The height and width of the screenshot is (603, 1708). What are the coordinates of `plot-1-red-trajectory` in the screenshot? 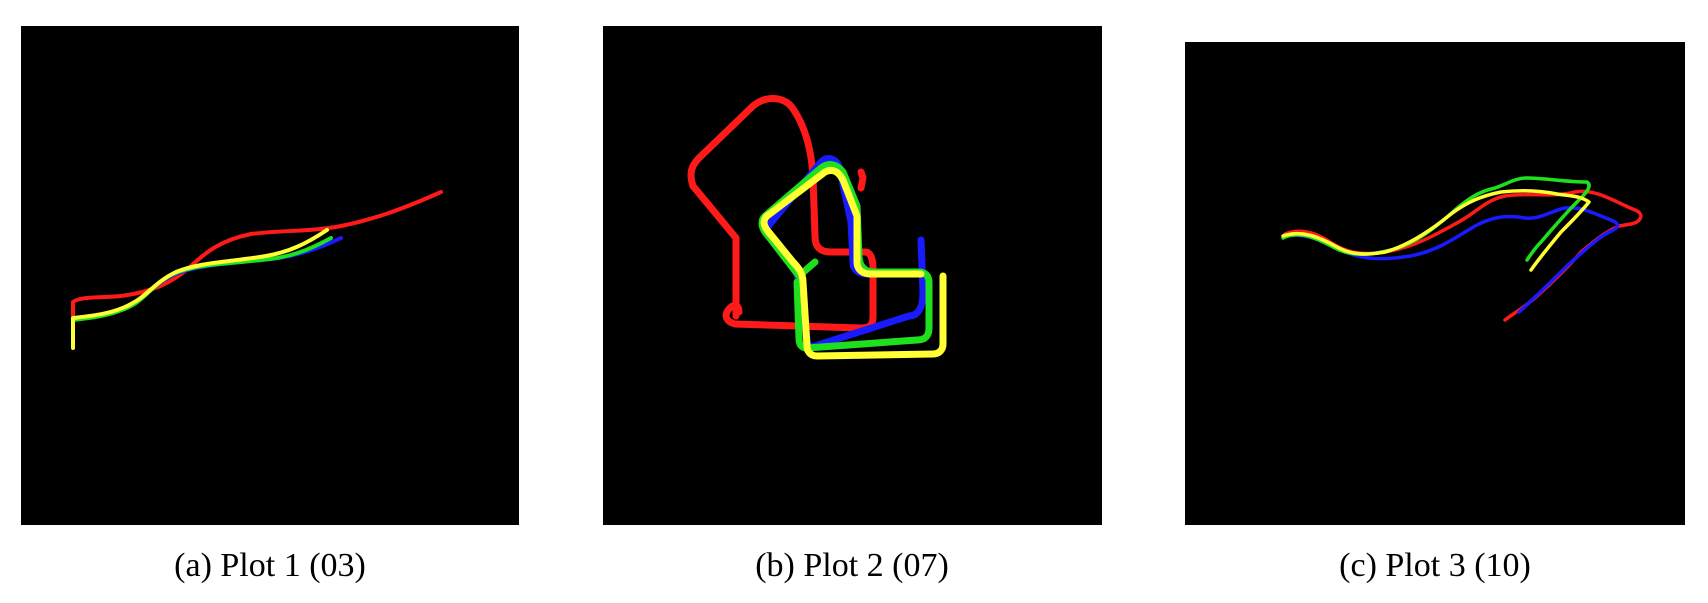 It's located at (257, 254).